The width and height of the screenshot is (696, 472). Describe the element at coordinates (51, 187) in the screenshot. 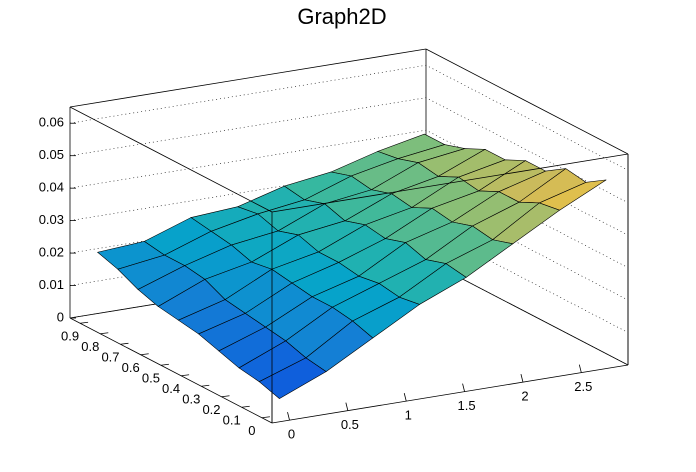

I see `z-tick-label: 0.04` at that location.